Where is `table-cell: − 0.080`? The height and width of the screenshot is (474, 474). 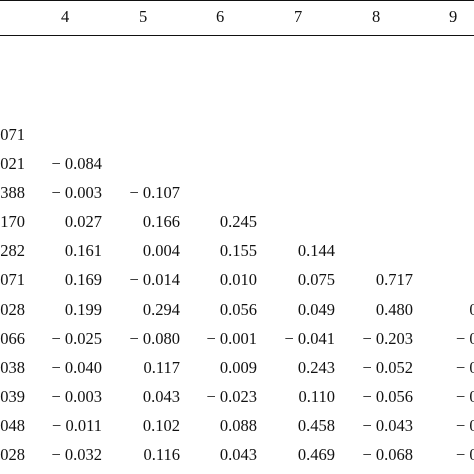
table-cell: − 0.080 is located at coordinates (154, 338).